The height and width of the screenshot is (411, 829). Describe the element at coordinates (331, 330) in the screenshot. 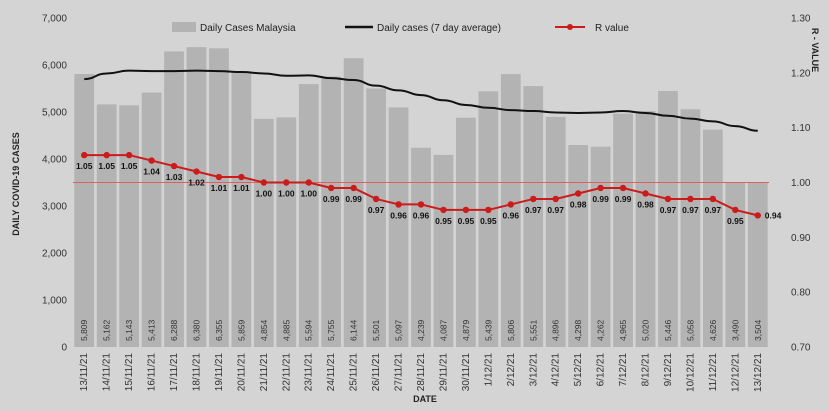

I see `bar-value-label: 5,755` at that location.